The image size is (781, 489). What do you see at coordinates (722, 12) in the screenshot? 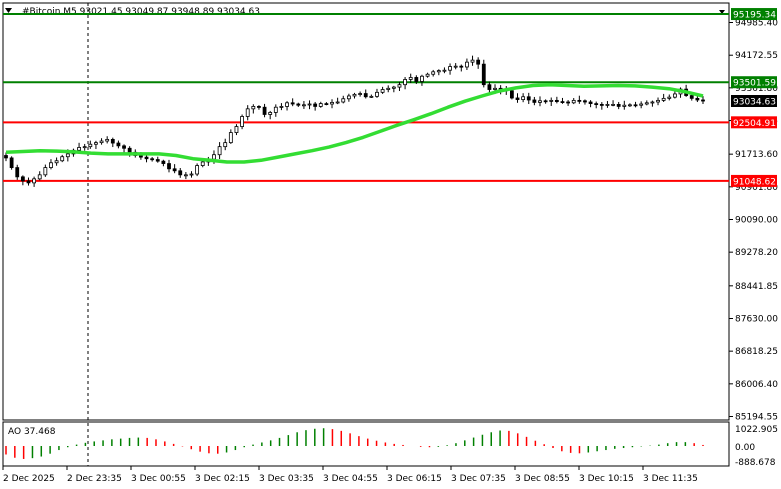
I see `chart-collapse-icon` at bounding box center [722, 12].